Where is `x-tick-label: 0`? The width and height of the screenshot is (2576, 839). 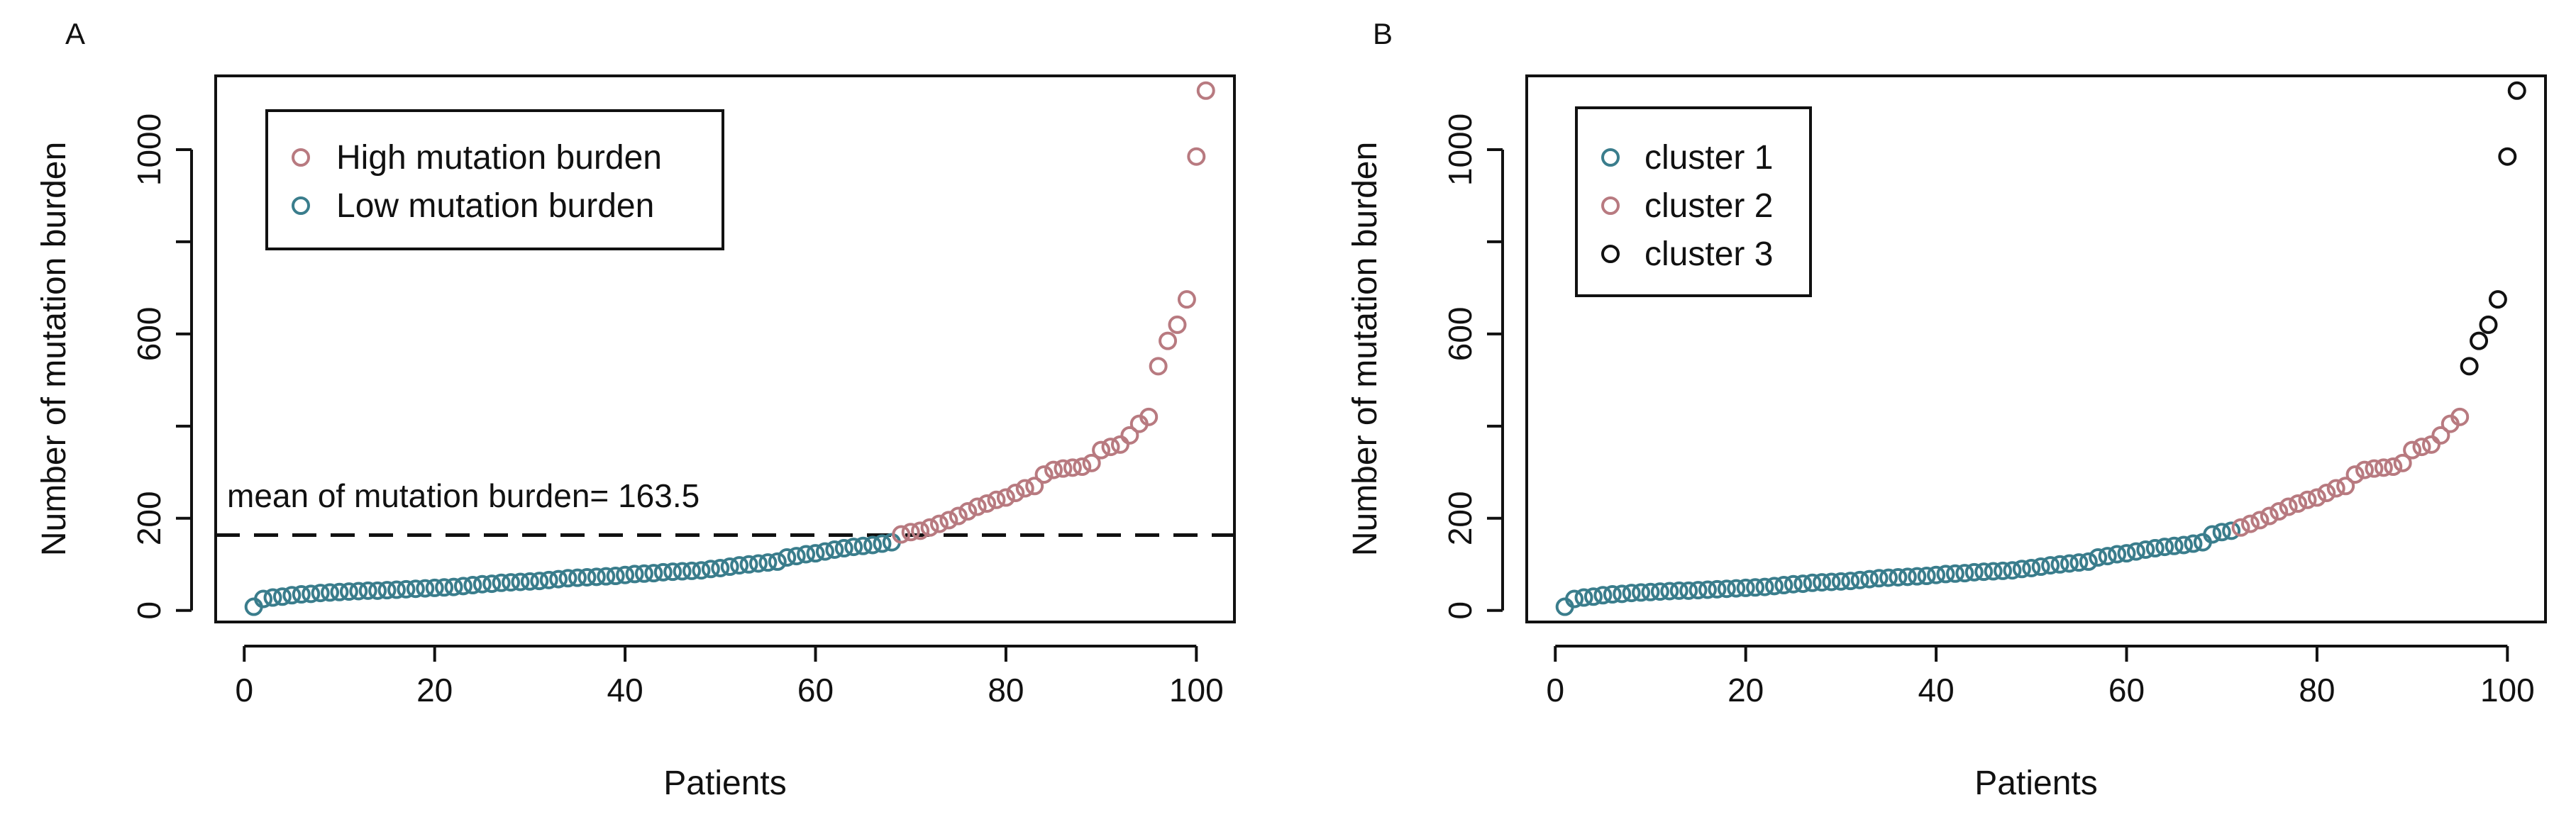 x-tick-label: 0 is located at coordinates (244, 690).